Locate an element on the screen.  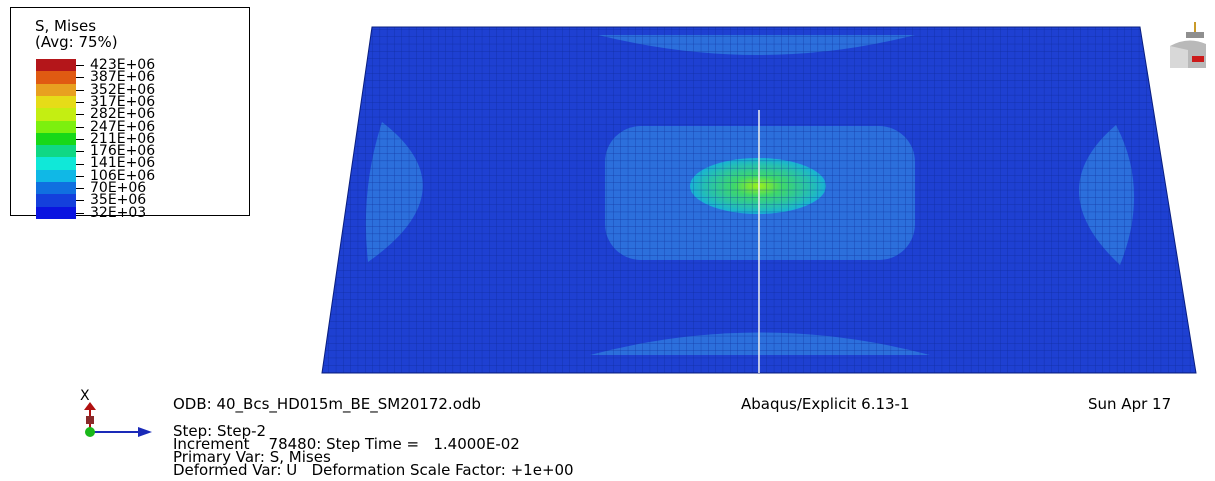
odb-name: ODB: 40_Bcs_HD015m_BE_SM20172.odb is located at coordinates (327, 404).